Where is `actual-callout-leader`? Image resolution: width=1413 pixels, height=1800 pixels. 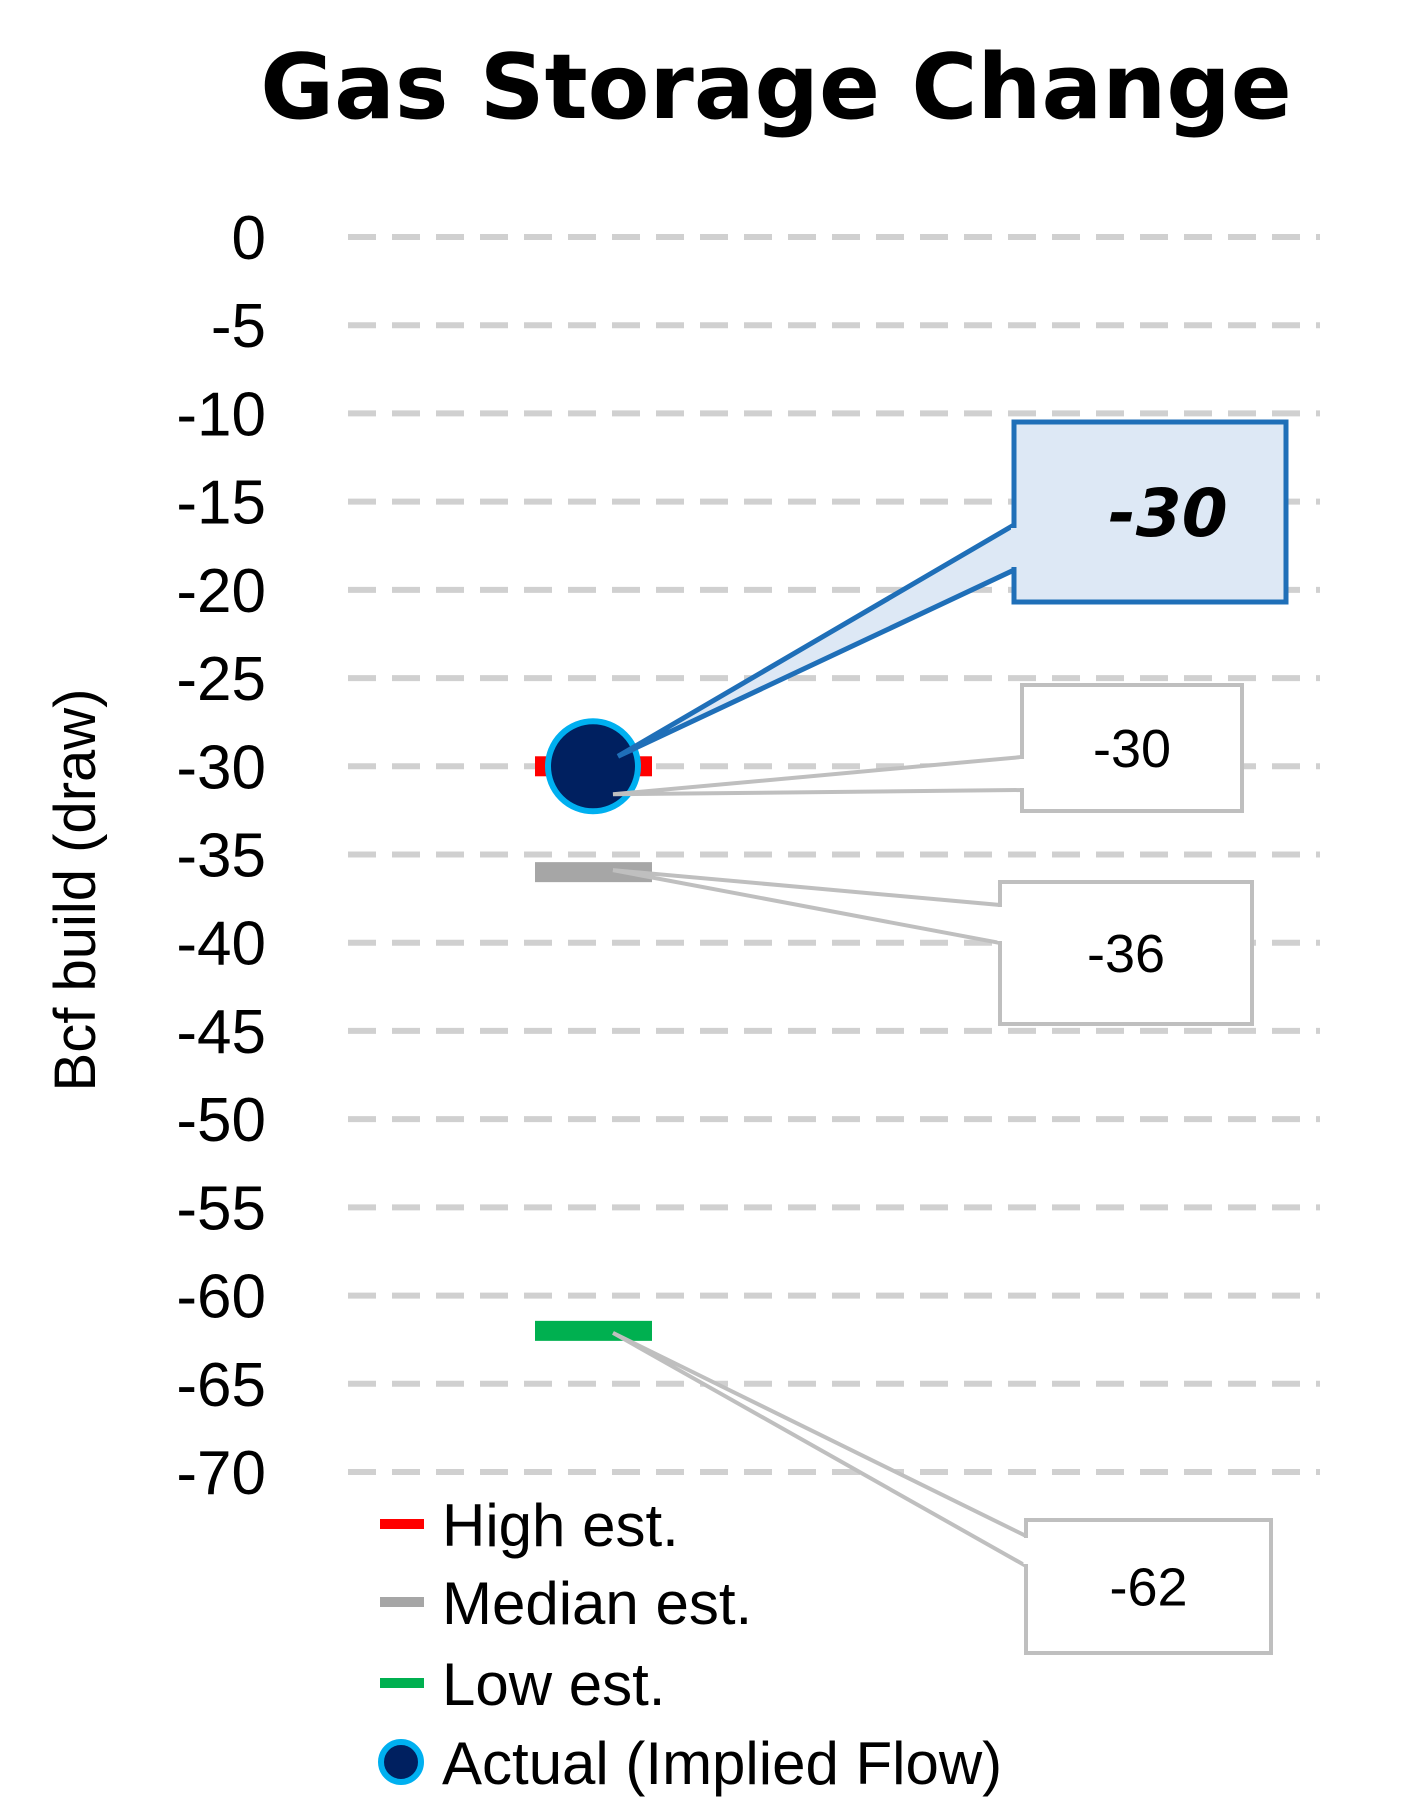
actual-callout-leader is located at coordinates (816, 639).